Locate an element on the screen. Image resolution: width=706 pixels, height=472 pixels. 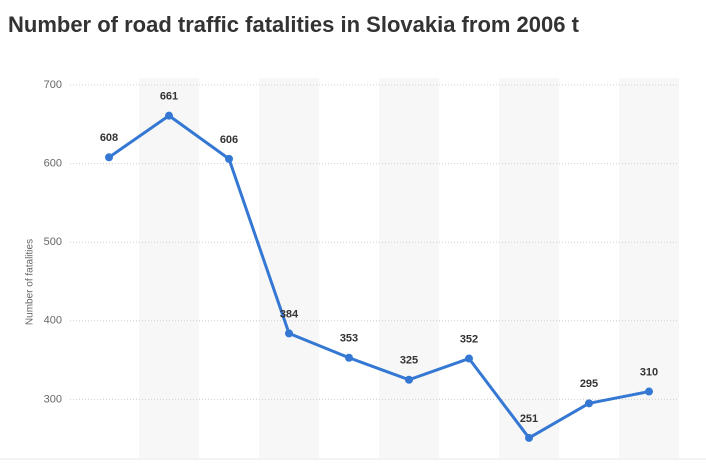
y-tick-label: 700 is located at coordinates (53, 85).